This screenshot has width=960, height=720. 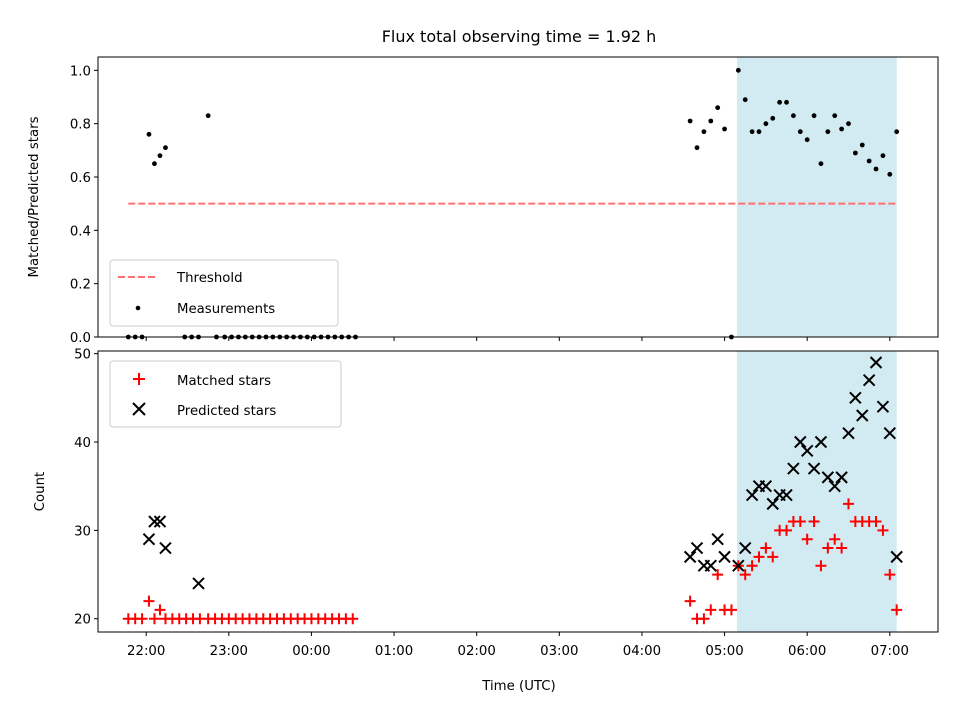 What do you see at coordinates (40, 492) in the screenshot?
I see `bottom-y-axis-label: Count` at bounding box center [40, 492].